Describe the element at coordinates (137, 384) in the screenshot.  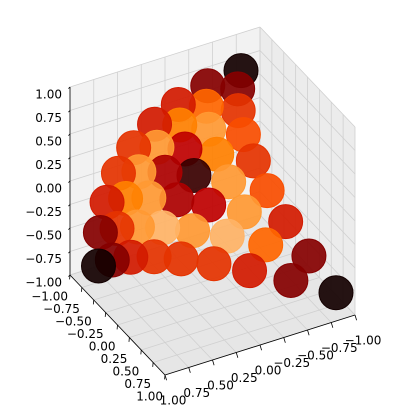
I see `y-tick-label: 0.75` at that location.